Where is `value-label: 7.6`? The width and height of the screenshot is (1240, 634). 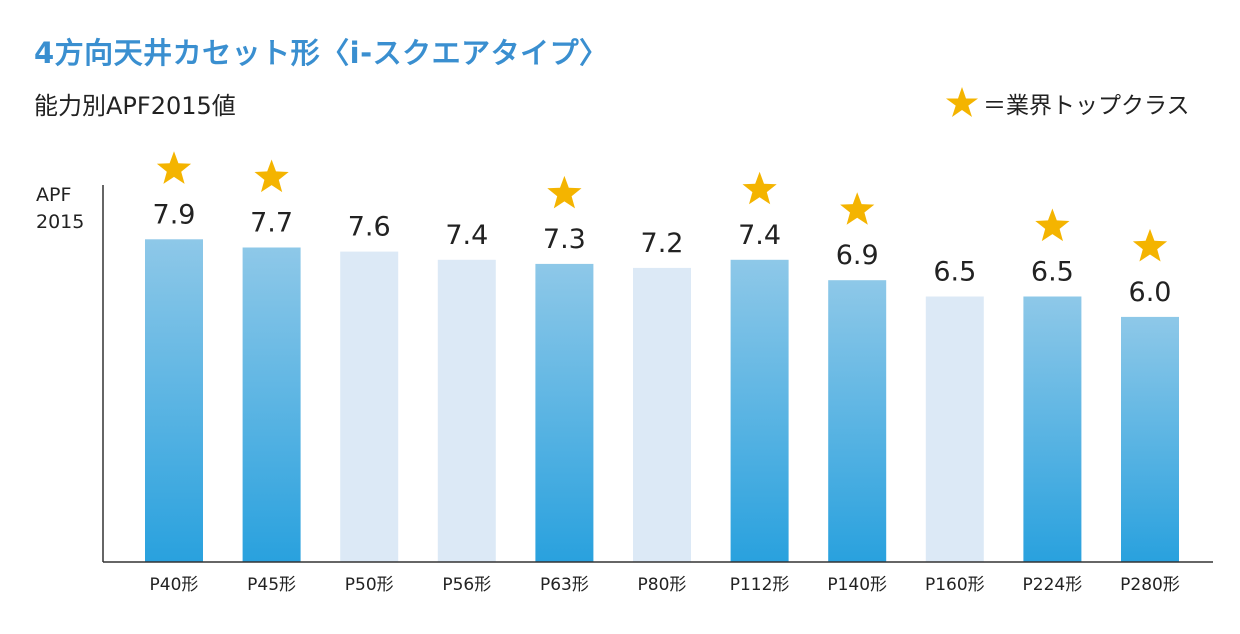
value-label: 7.6 is located at coordinates (369, 227).